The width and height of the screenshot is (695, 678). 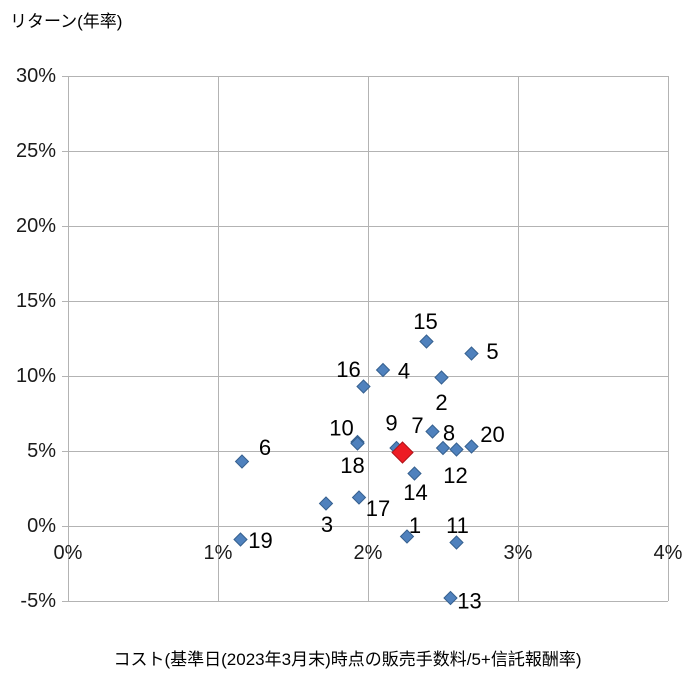 I want to click on data-point-label: 3, so click(x=327, y=524).